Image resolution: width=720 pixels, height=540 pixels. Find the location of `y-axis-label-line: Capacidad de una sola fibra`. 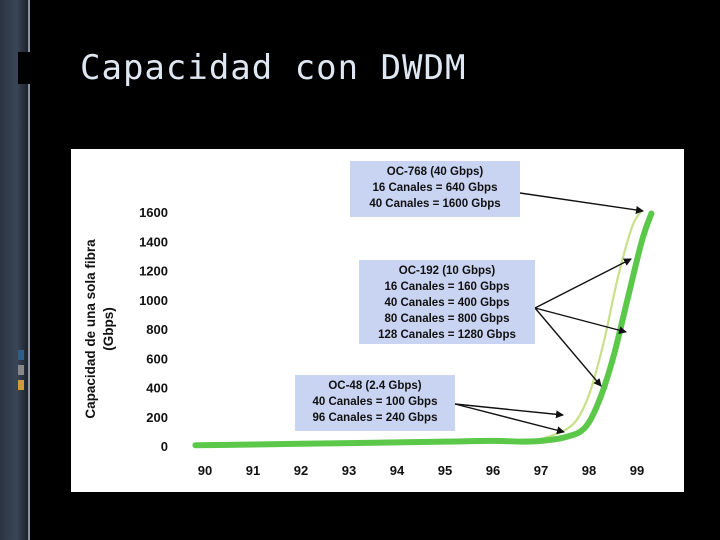

y-axis-label-line: Capacidad de una sola fibra is located at coordinates (90, 329).